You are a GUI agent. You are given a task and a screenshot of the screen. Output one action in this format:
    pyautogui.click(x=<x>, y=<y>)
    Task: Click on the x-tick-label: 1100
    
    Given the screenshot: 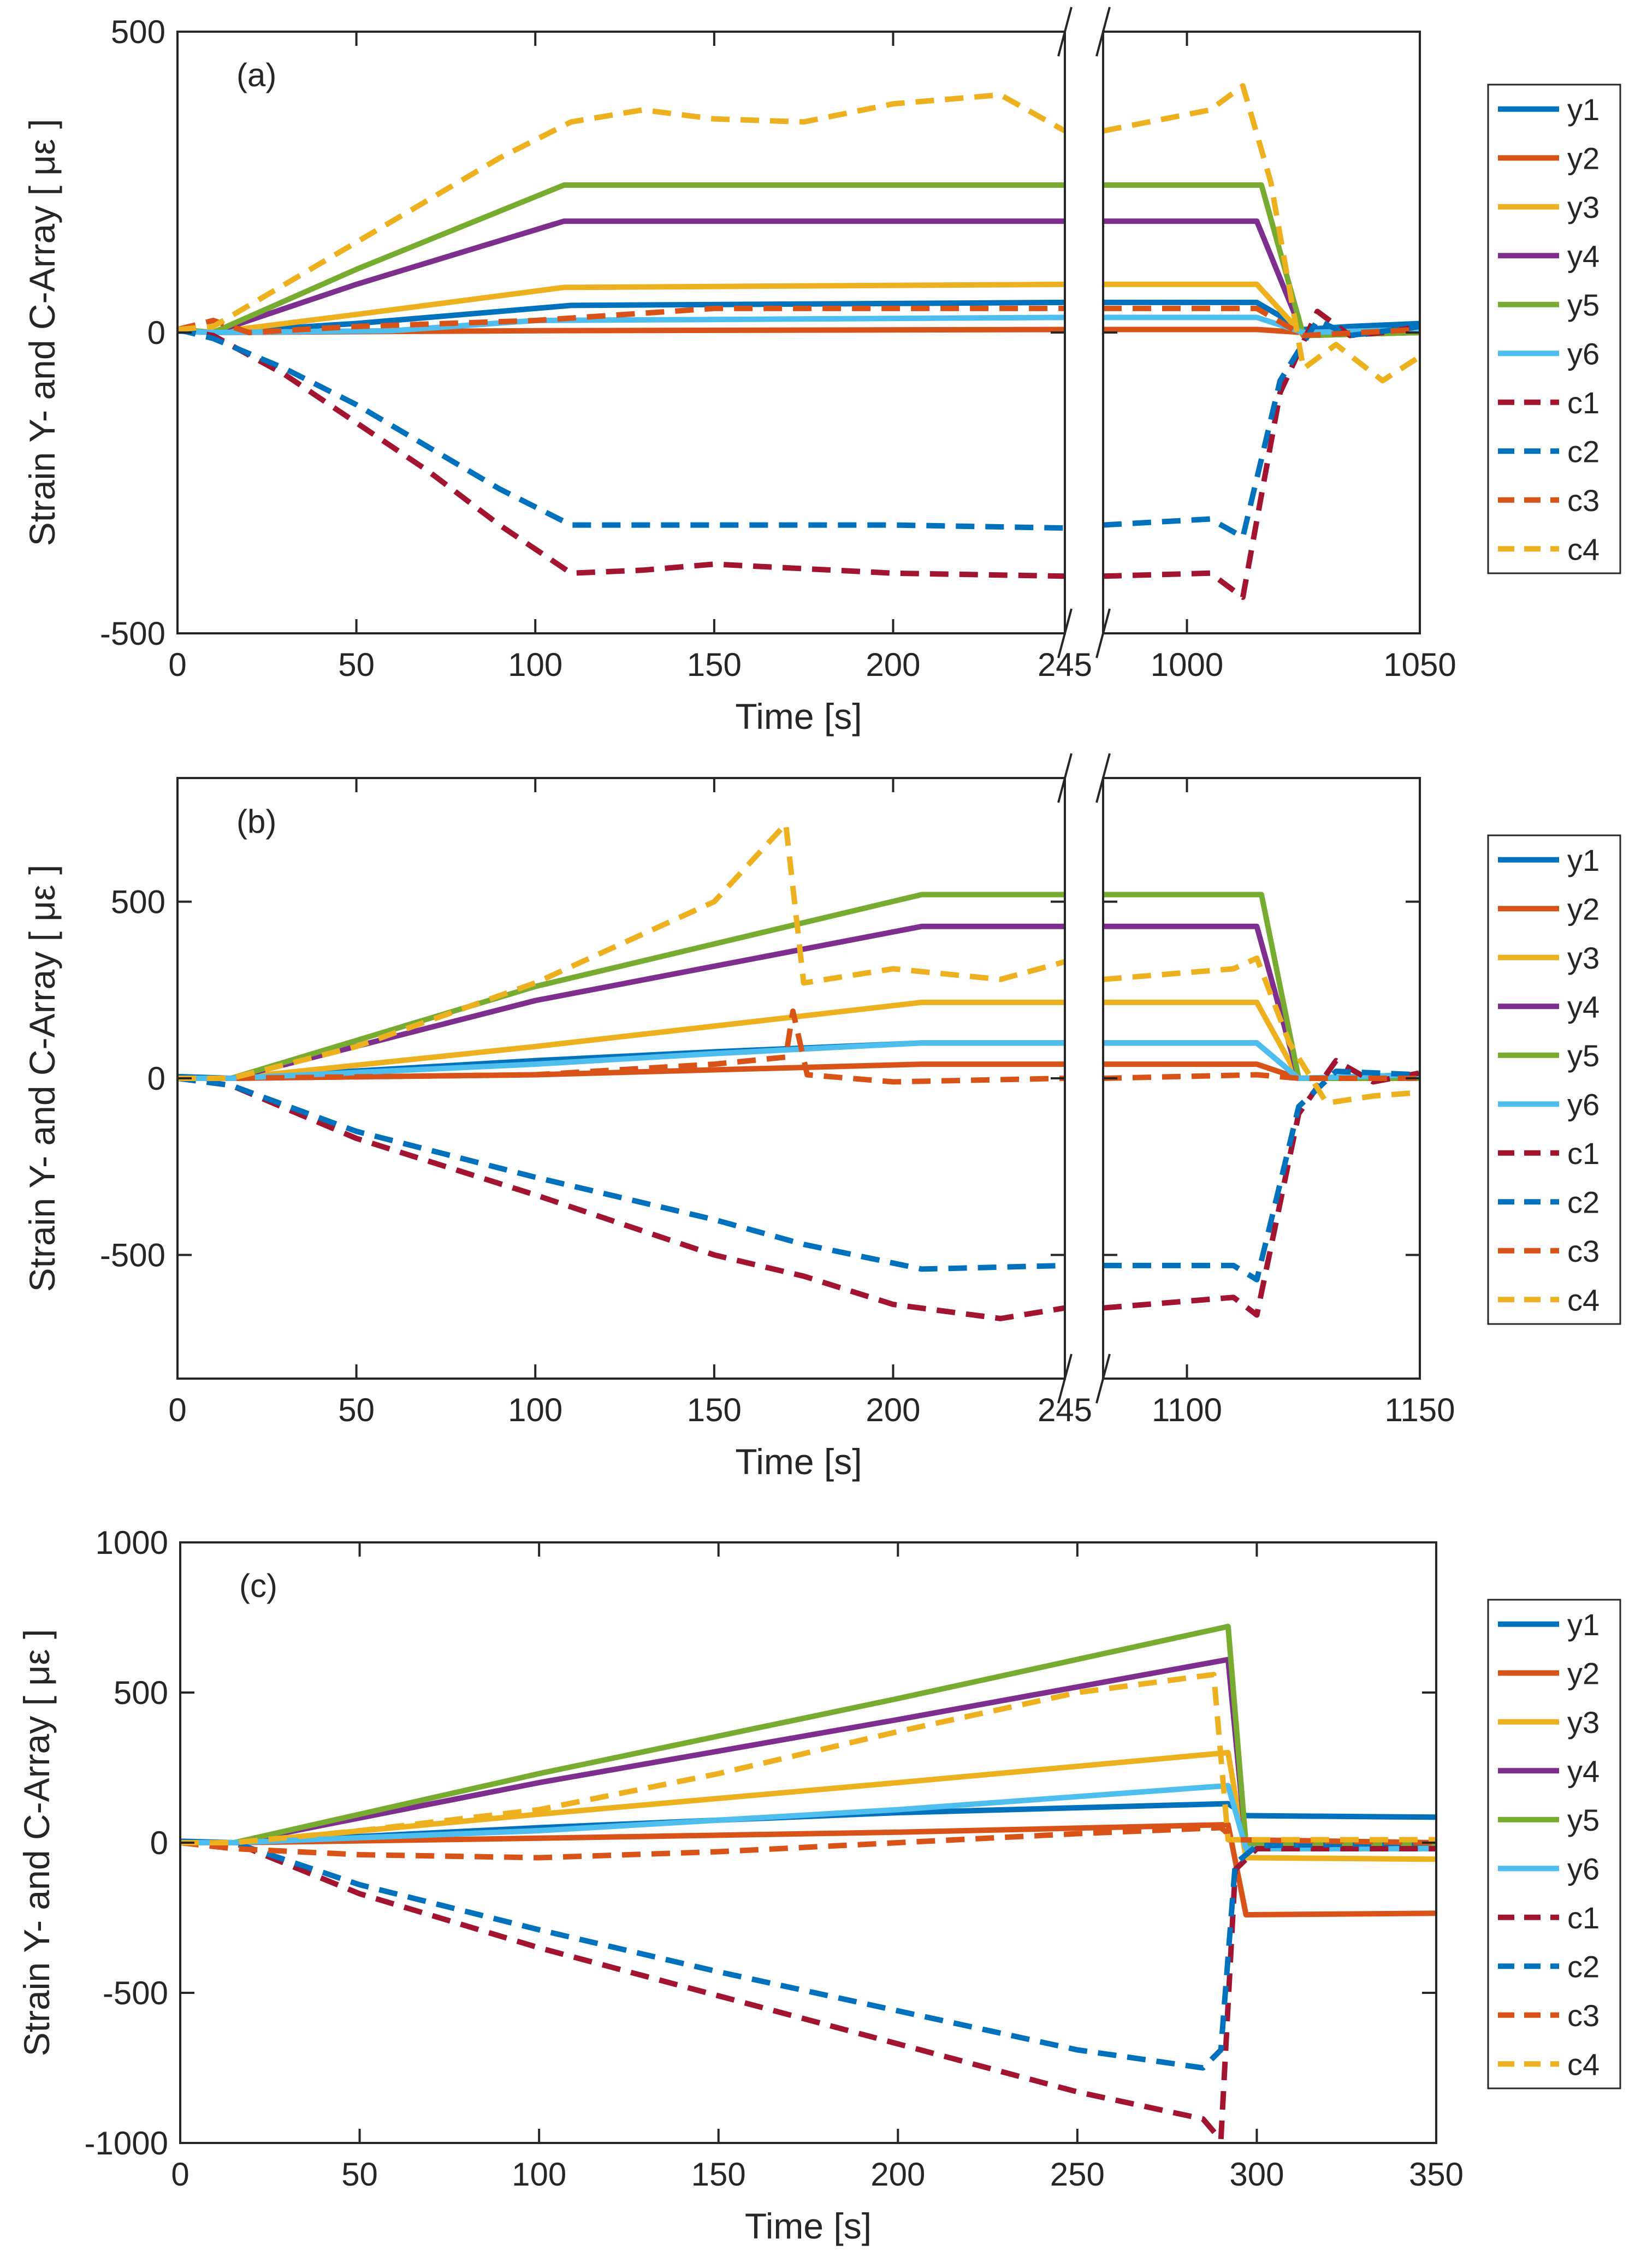 What is the action you would take?
    pyautogui.click(x=1187, y=1410)
    